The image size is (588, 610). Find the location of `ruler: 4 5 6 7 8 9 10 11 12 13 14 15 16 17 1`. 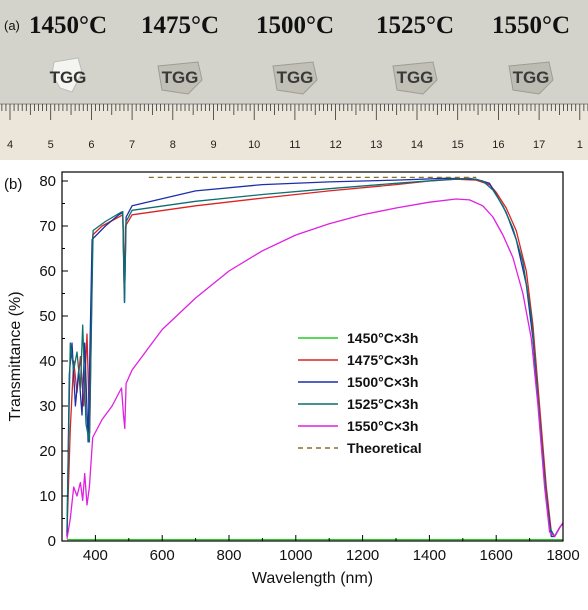

ruler: 4 5 6 7 8 9 10 11 12 13 14 15 16 17 1 is located at coordinates (294, 131).